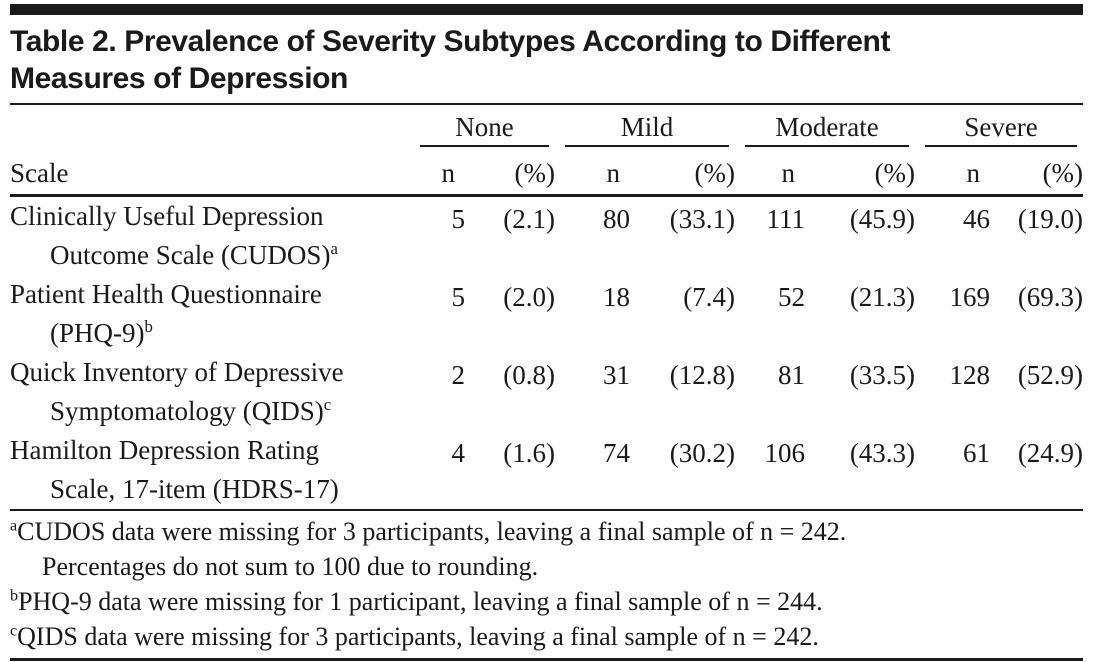 Image resolution: width=1093 pixels, height=662 pixels. What do you see at coordinates (977, 453) in the screenshot?
I see `cell-n: 61` at bounding box center [977, 453].